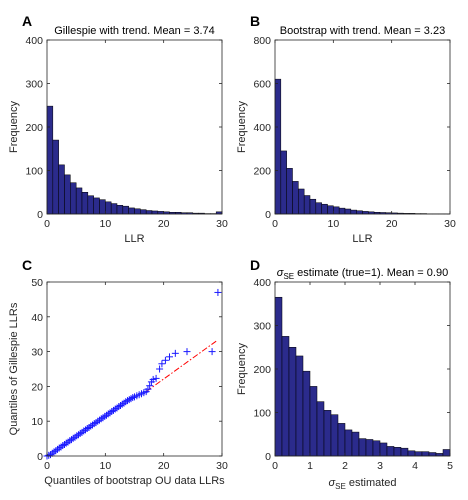  I want to click on x-tick-label: 1, so click(310, 466).